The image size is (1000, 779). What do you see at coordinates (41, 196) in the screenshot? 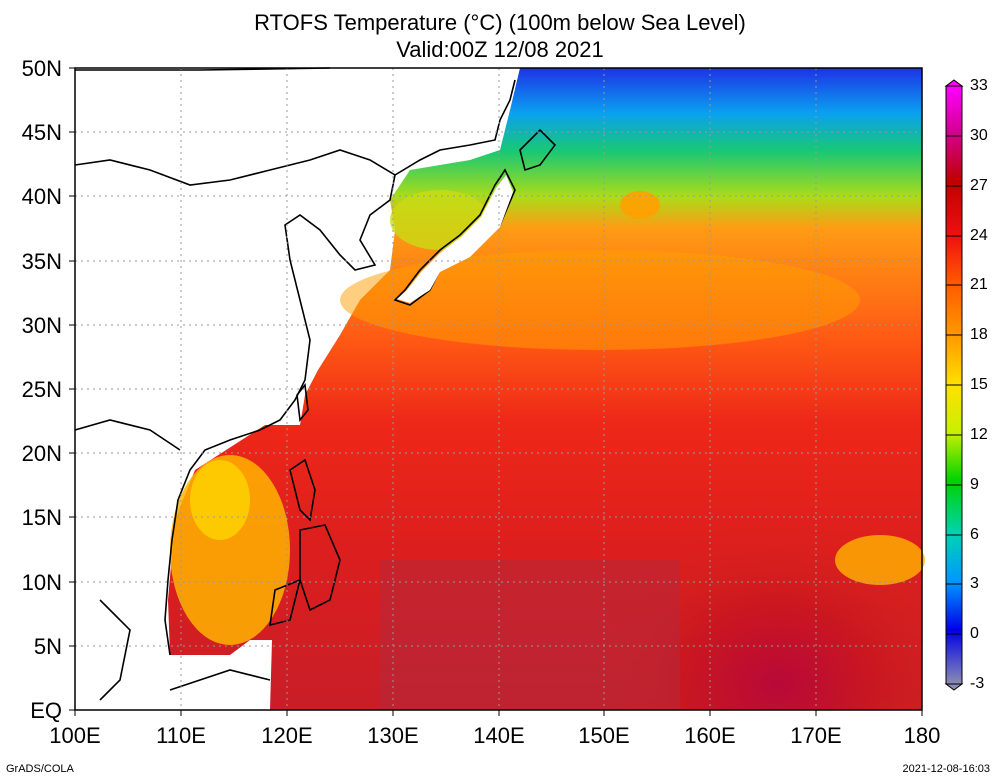
I see `lat-label: 40N` at bounding box center [41, 196].